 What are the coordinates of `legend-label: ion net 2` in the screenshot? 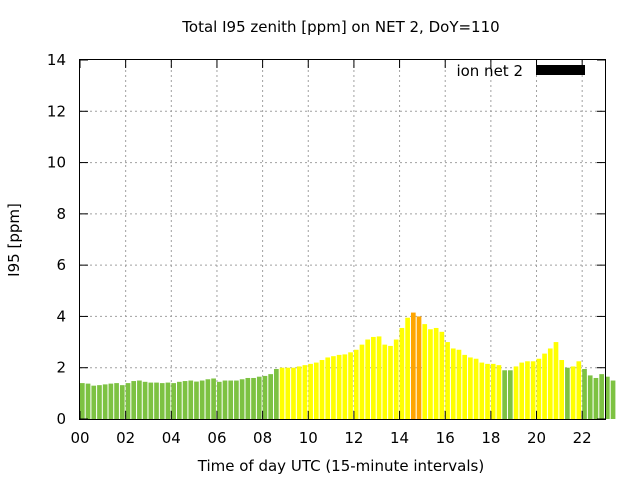 It's located at (489, 71).